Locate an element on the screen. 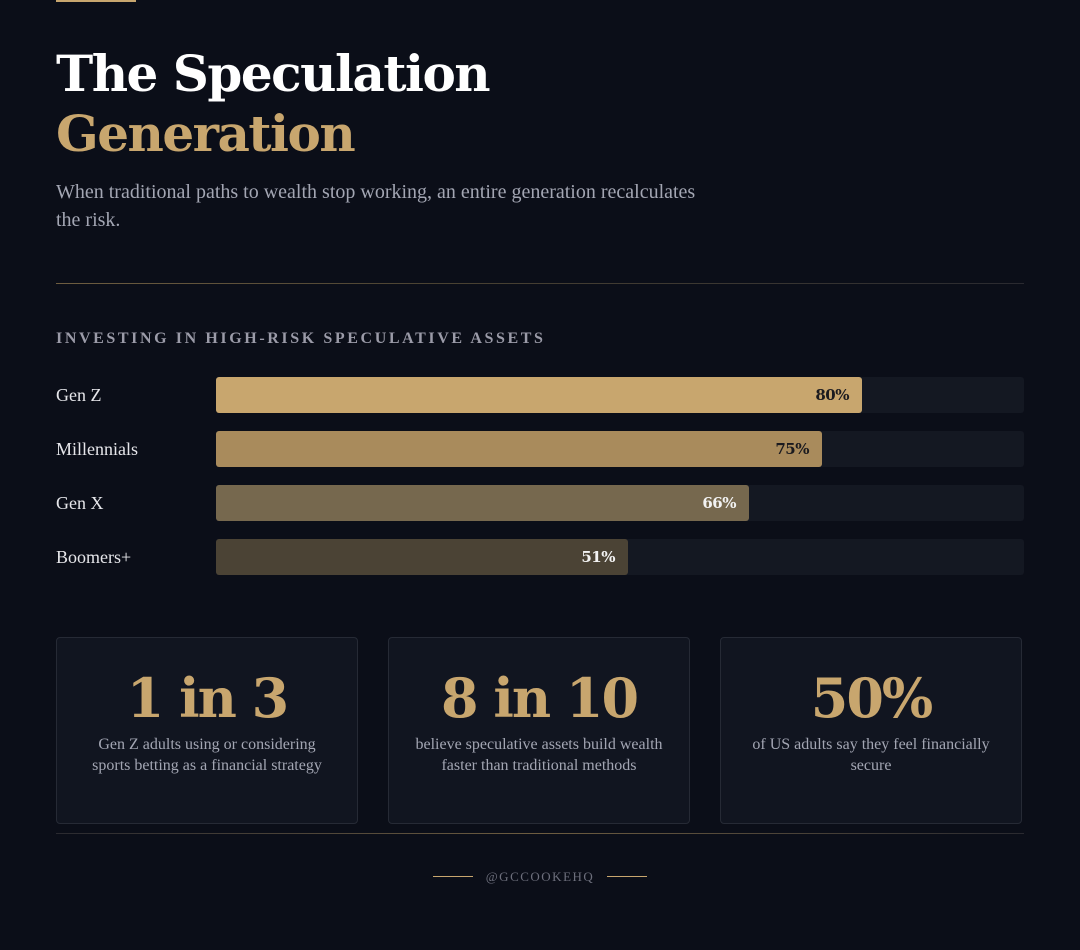 The width and height of the screenshot is (1080, 950). stat-number: 1 in 3 is located at coordinates (208, 698).